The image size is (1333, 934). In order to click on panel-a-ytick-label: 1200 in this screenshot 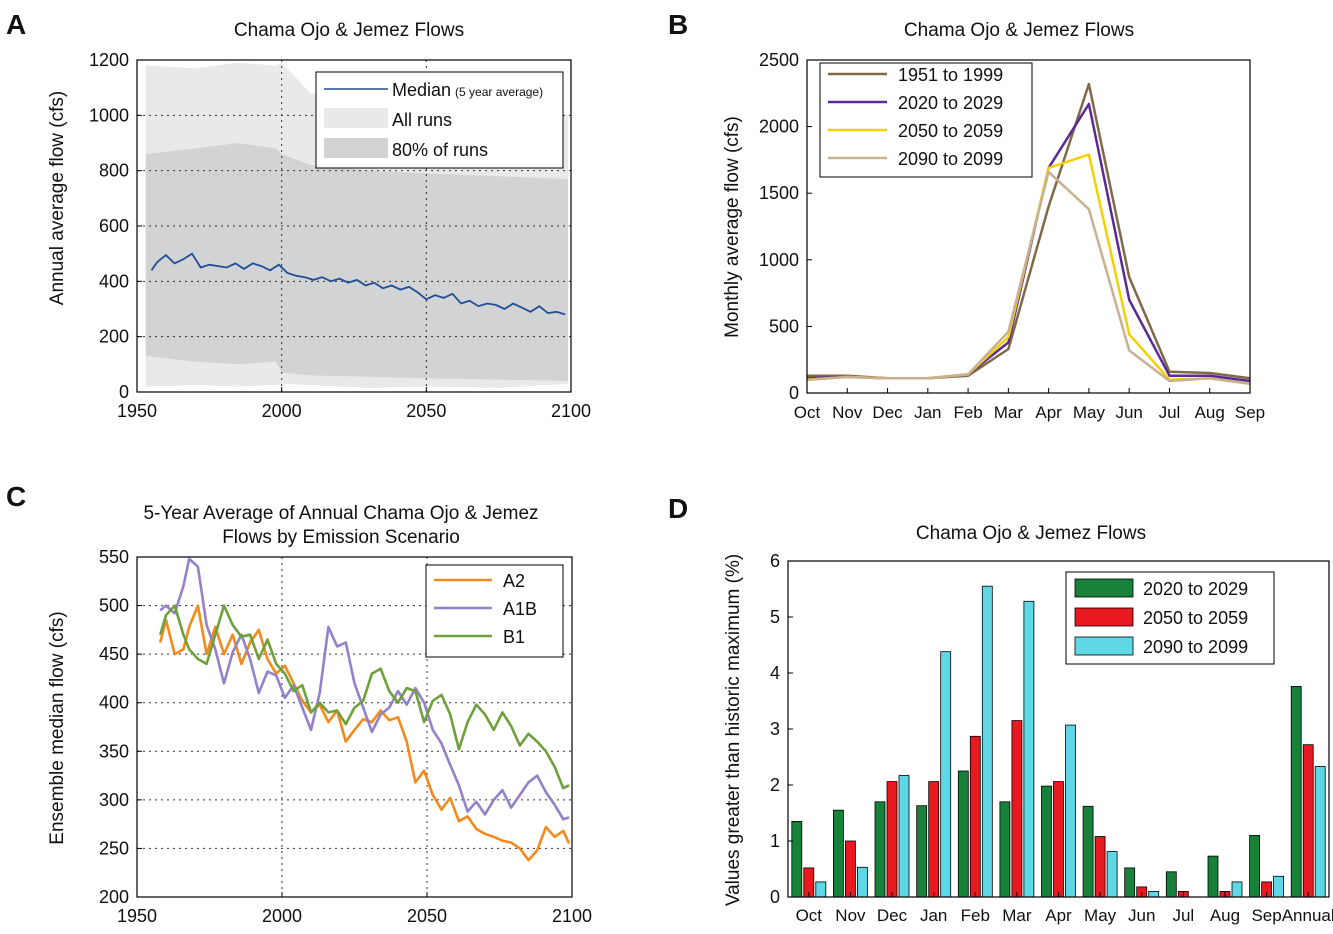, I will do `click(109, 60)`.